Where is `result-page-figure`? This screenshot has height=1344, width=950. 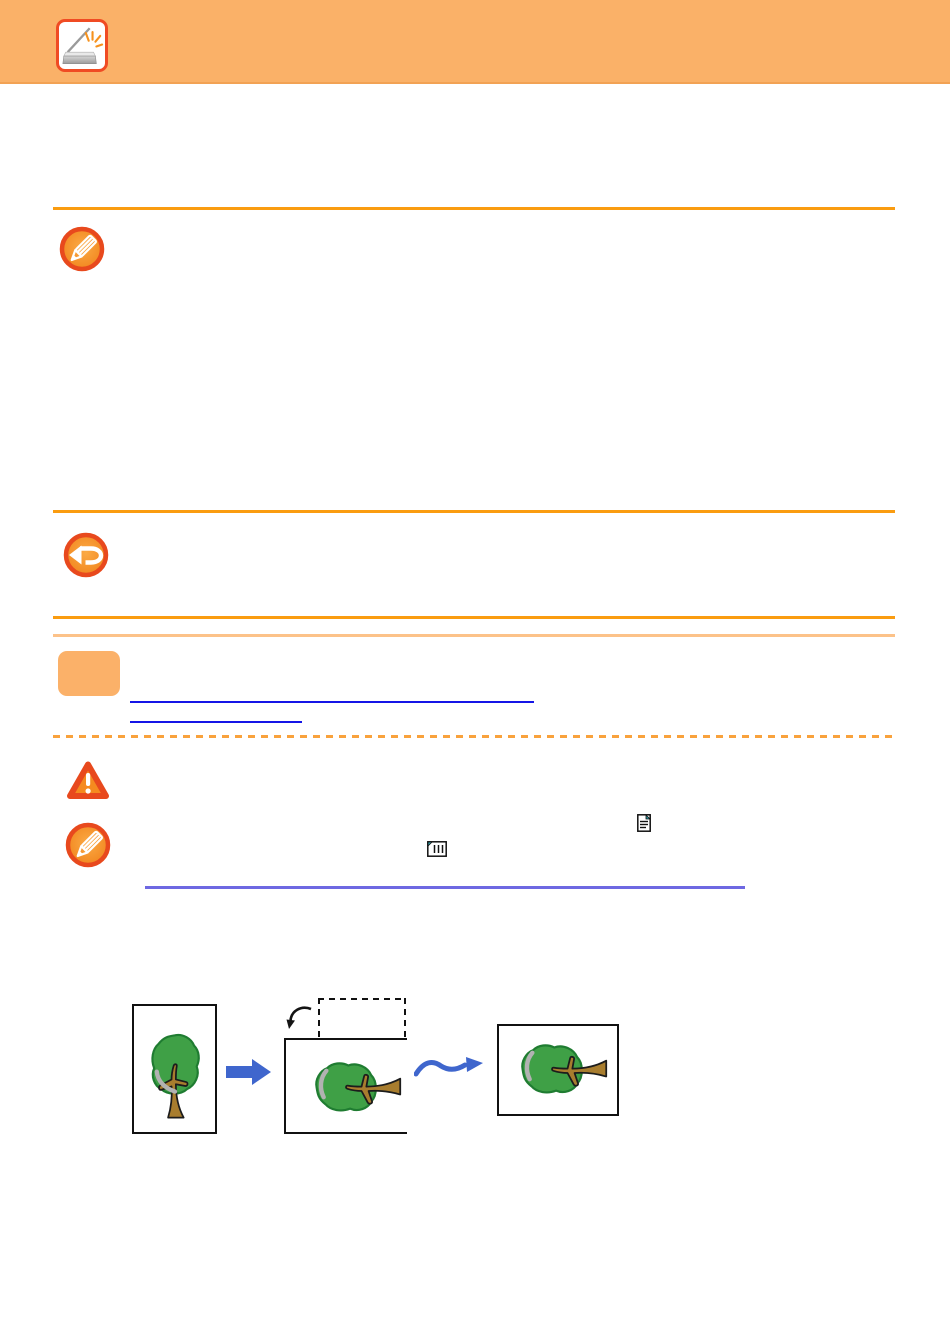
result-page-figure is located at coordinates (558, 1070).